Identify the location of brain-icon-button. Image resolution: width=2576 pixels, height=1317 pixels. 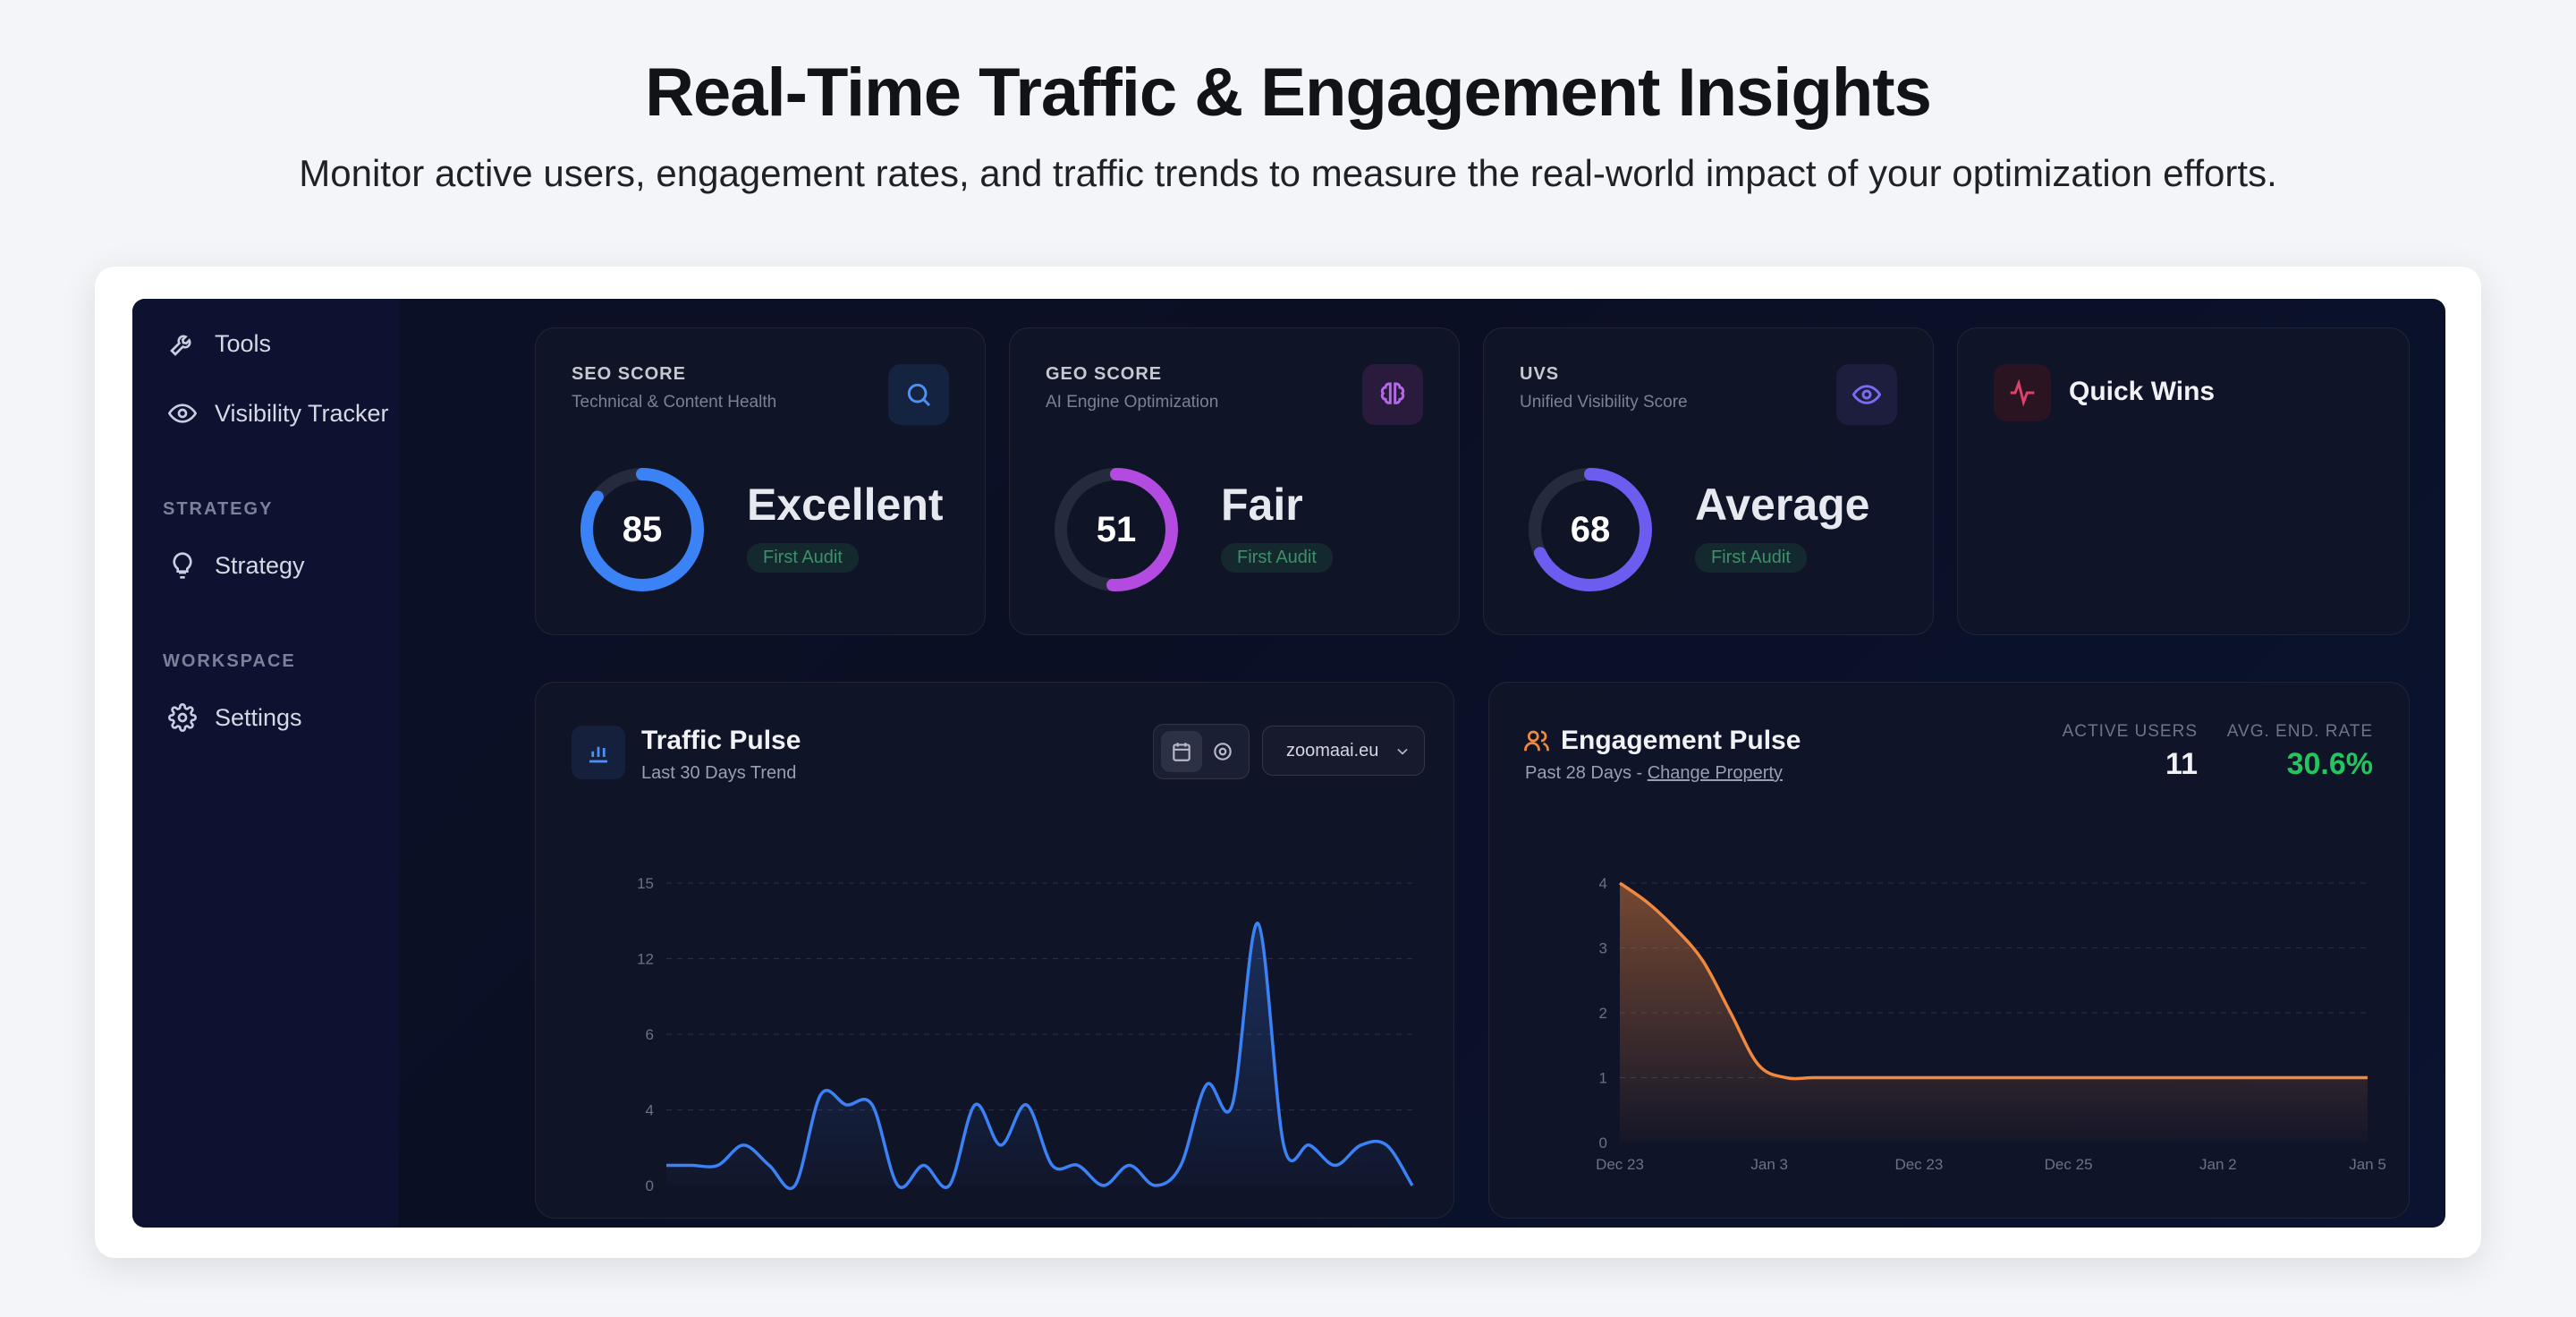
(1392, 394).